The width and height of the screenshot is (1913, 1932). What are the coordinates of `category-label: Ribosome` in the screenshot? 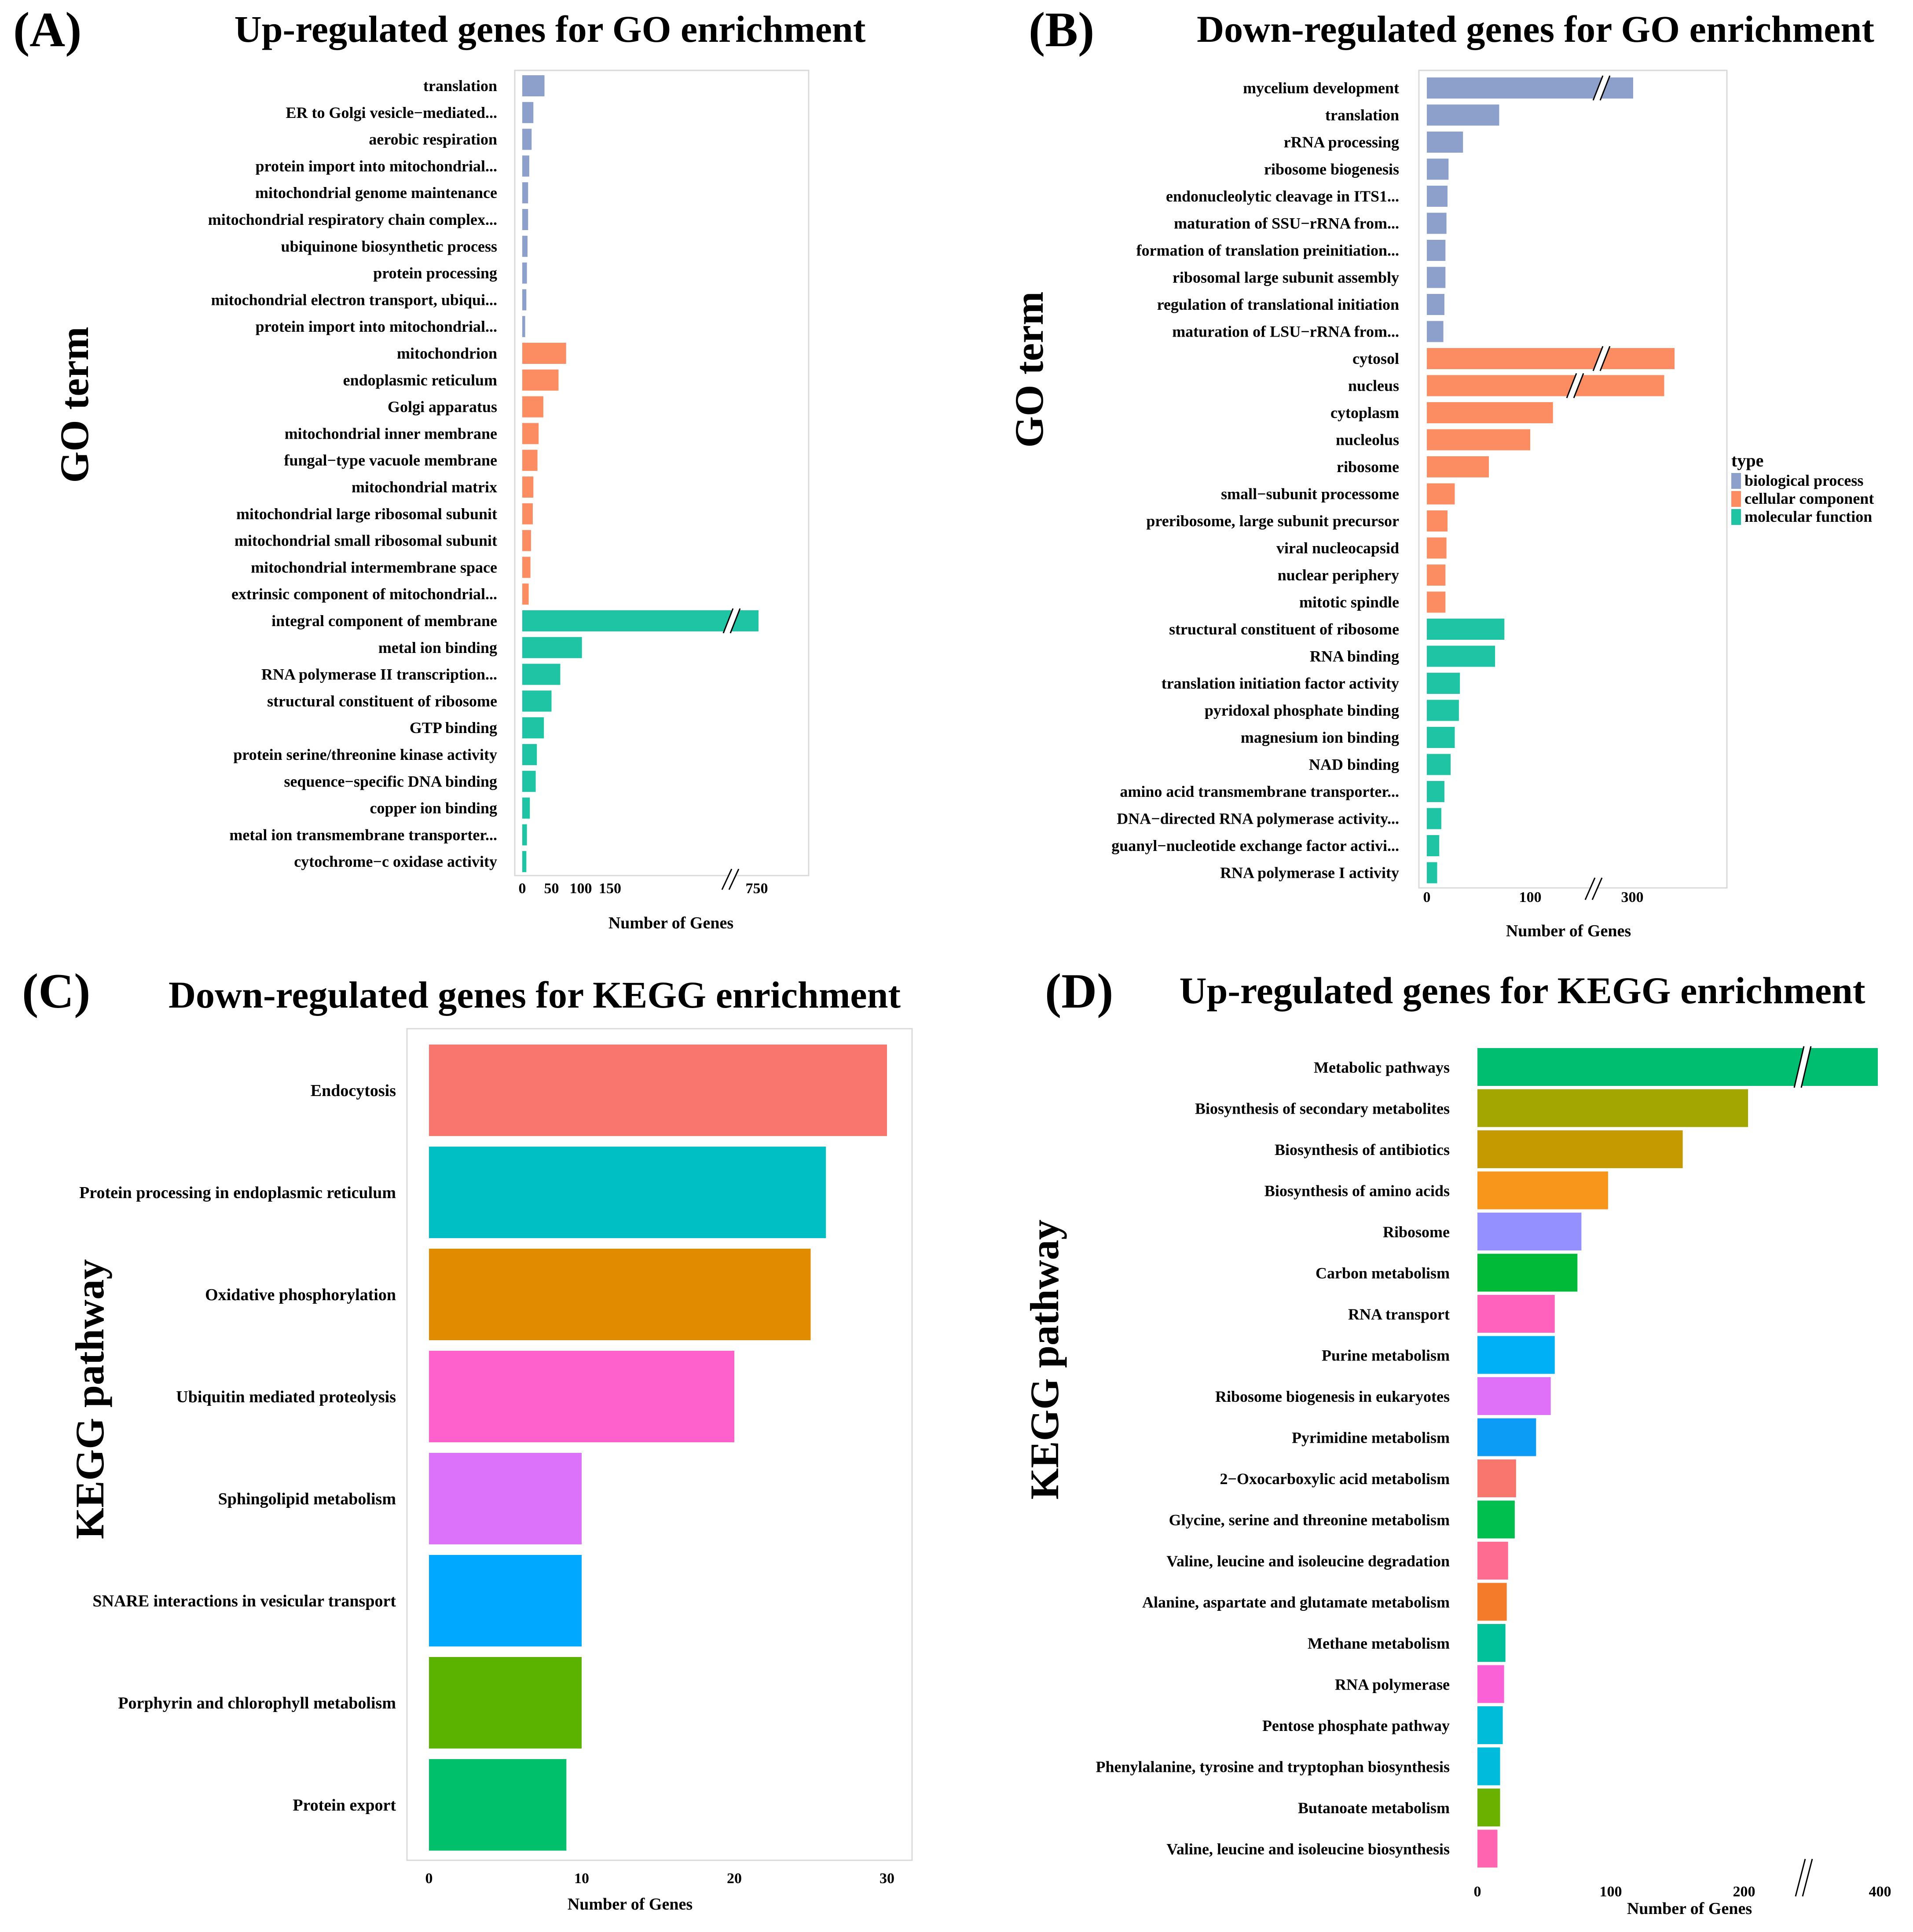 It's located at (1416, 1232).